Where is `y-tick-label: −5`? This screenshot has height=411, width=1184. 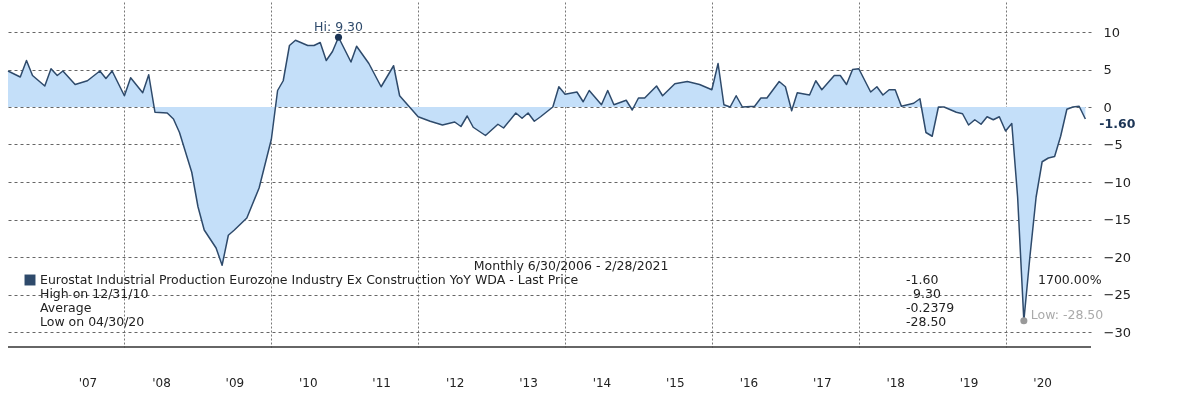
y-tick-label: −5 is located at coordinates (1113, 144).